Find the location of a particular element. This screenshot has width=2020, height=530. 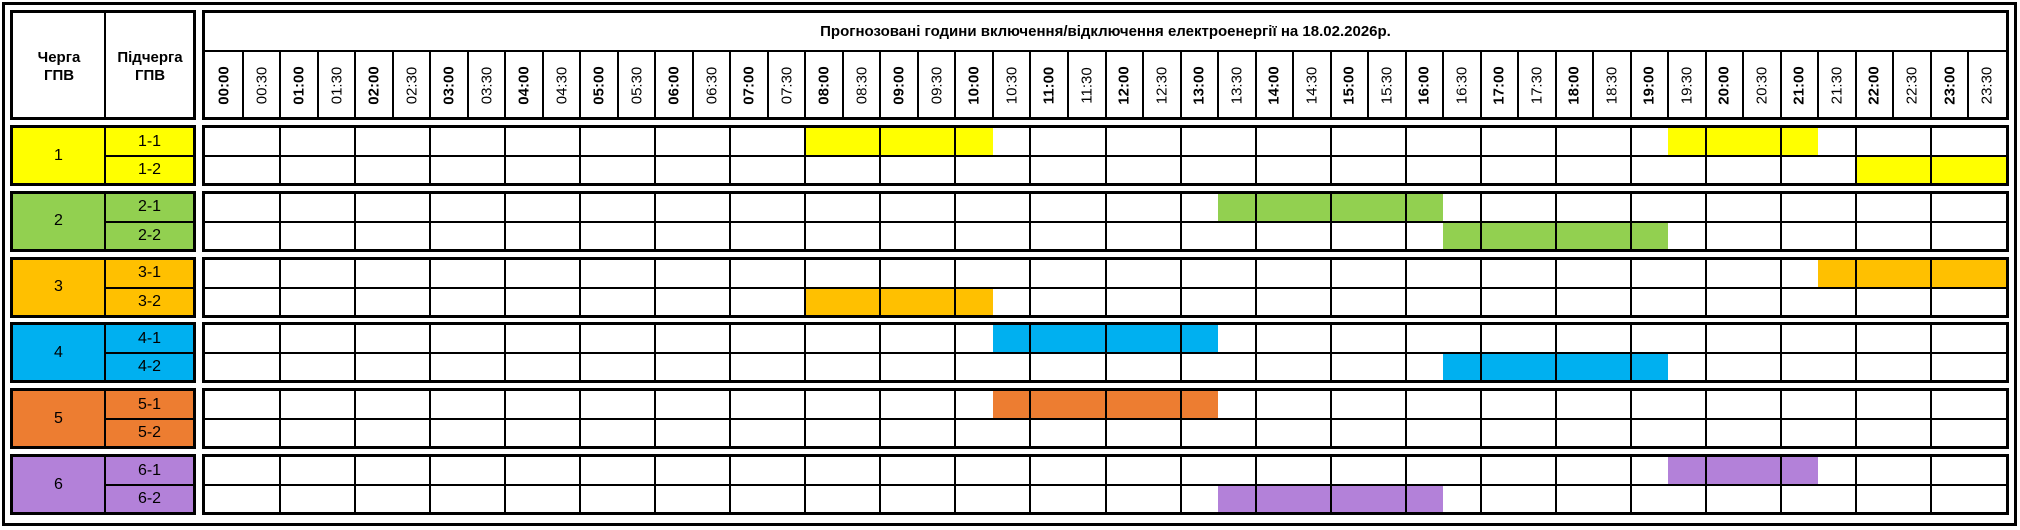

time-column-header: 17:00 is located at coordinates (1500, 85).